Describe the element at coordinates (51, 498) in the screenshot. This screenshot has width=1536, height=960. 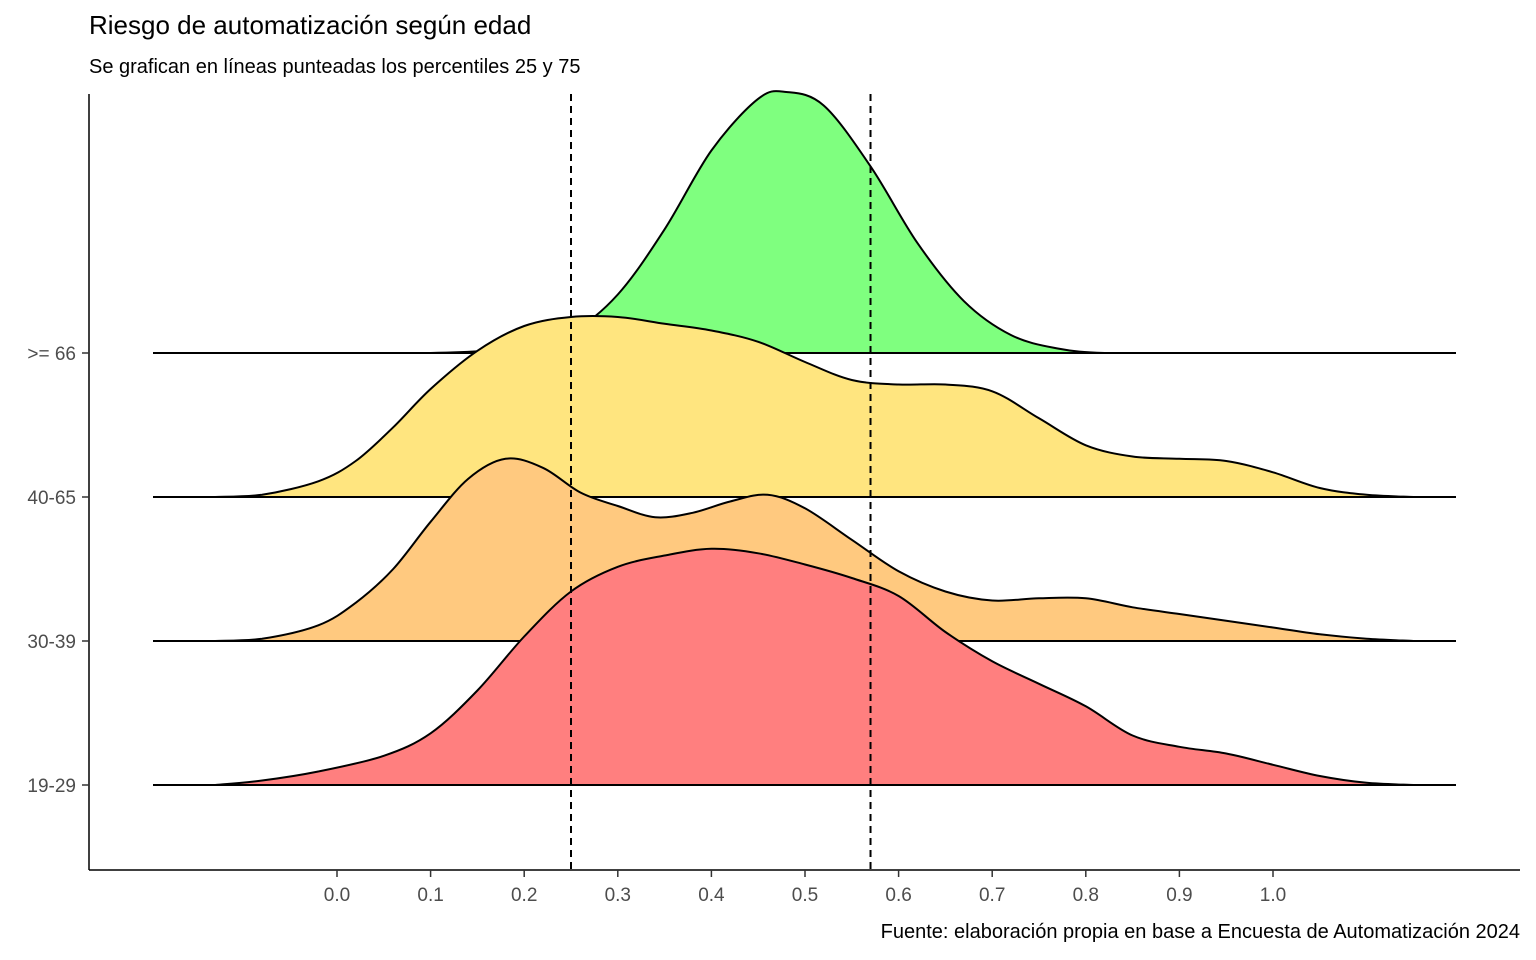
I see `y-tick-label: 40-65` at that location.